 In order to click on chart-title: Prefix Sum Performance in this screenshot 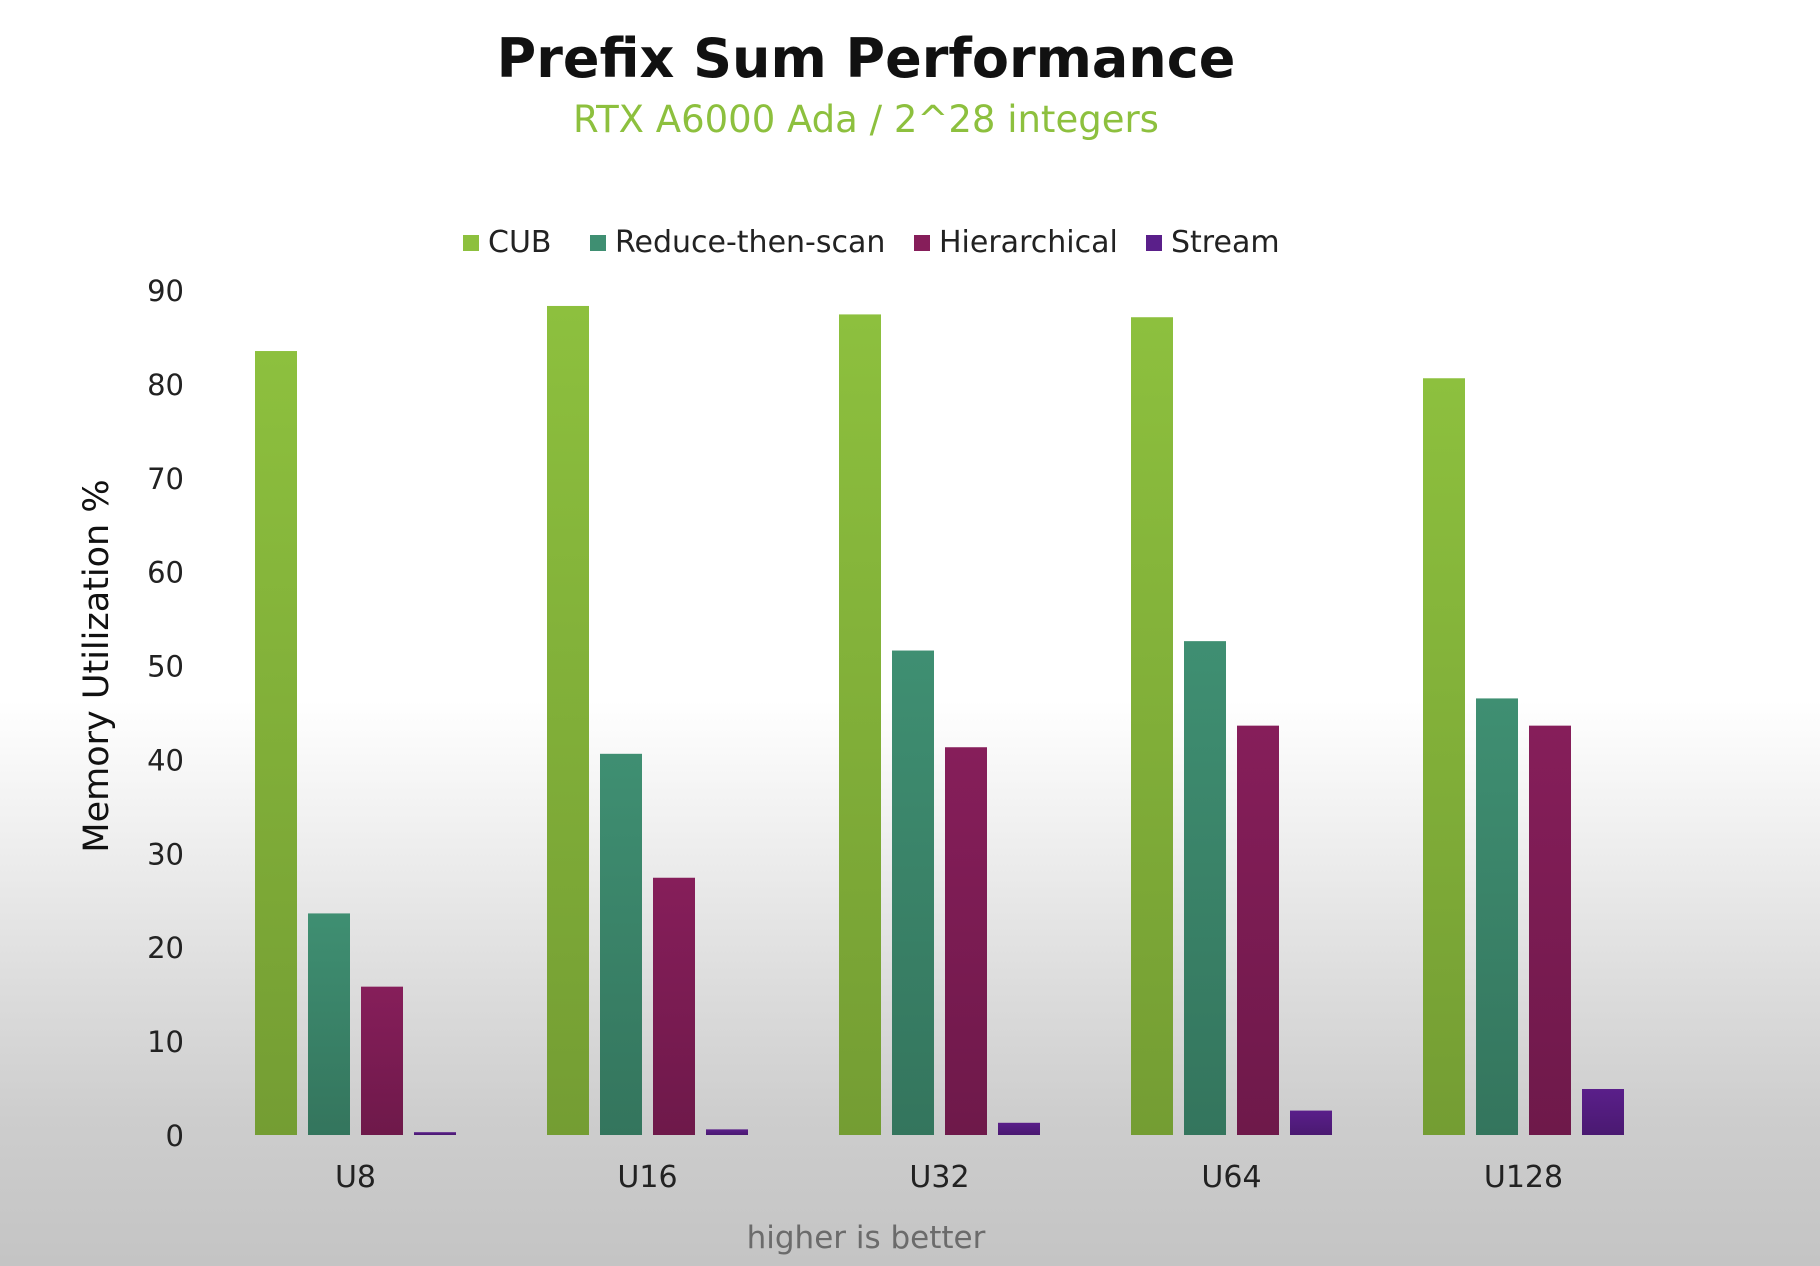, I will do `click(866, 58)`.